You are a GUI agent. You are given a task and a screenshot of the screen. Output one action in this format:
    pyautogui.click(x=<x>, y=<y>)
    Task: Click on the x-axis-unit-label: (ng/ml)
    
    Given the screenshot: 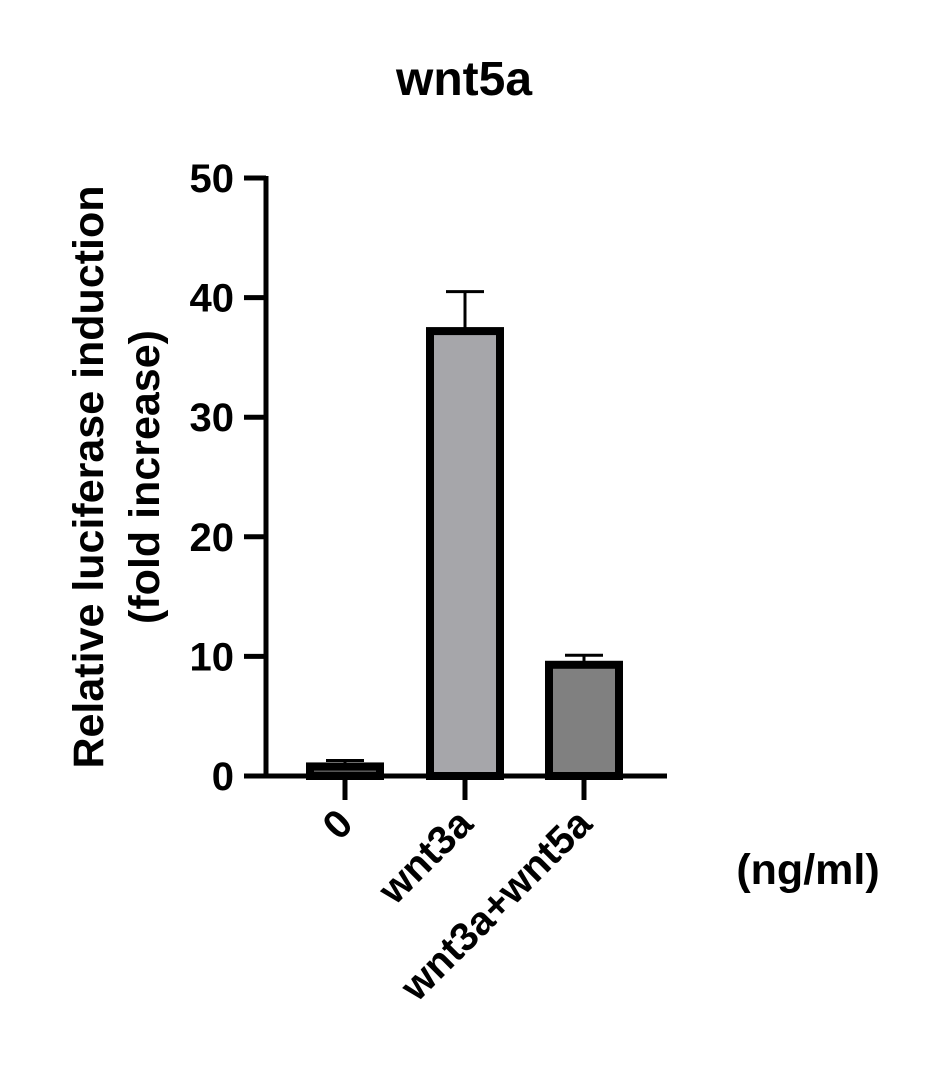 What is the action you would take?
    pyautogui.click(x=807, y=870)
    